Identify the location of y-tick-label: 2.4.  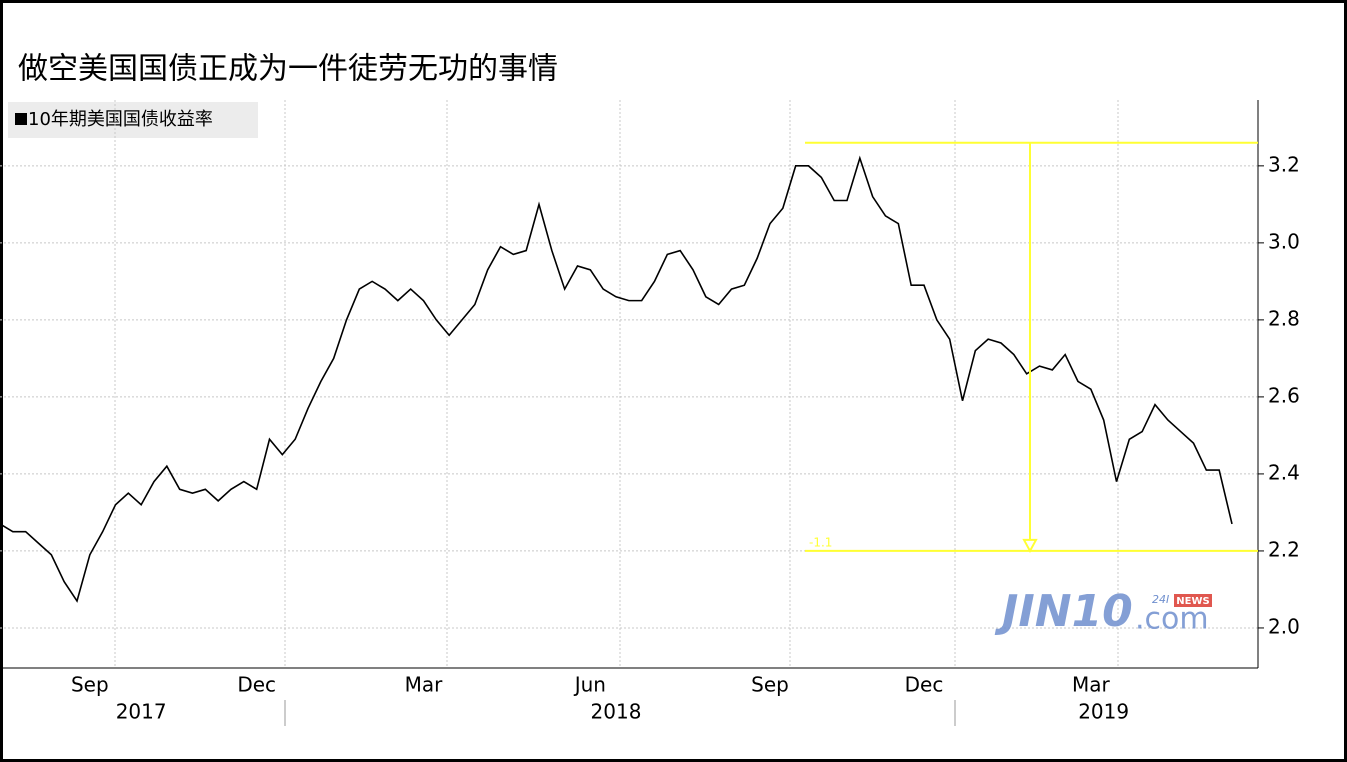
(1284, 472).